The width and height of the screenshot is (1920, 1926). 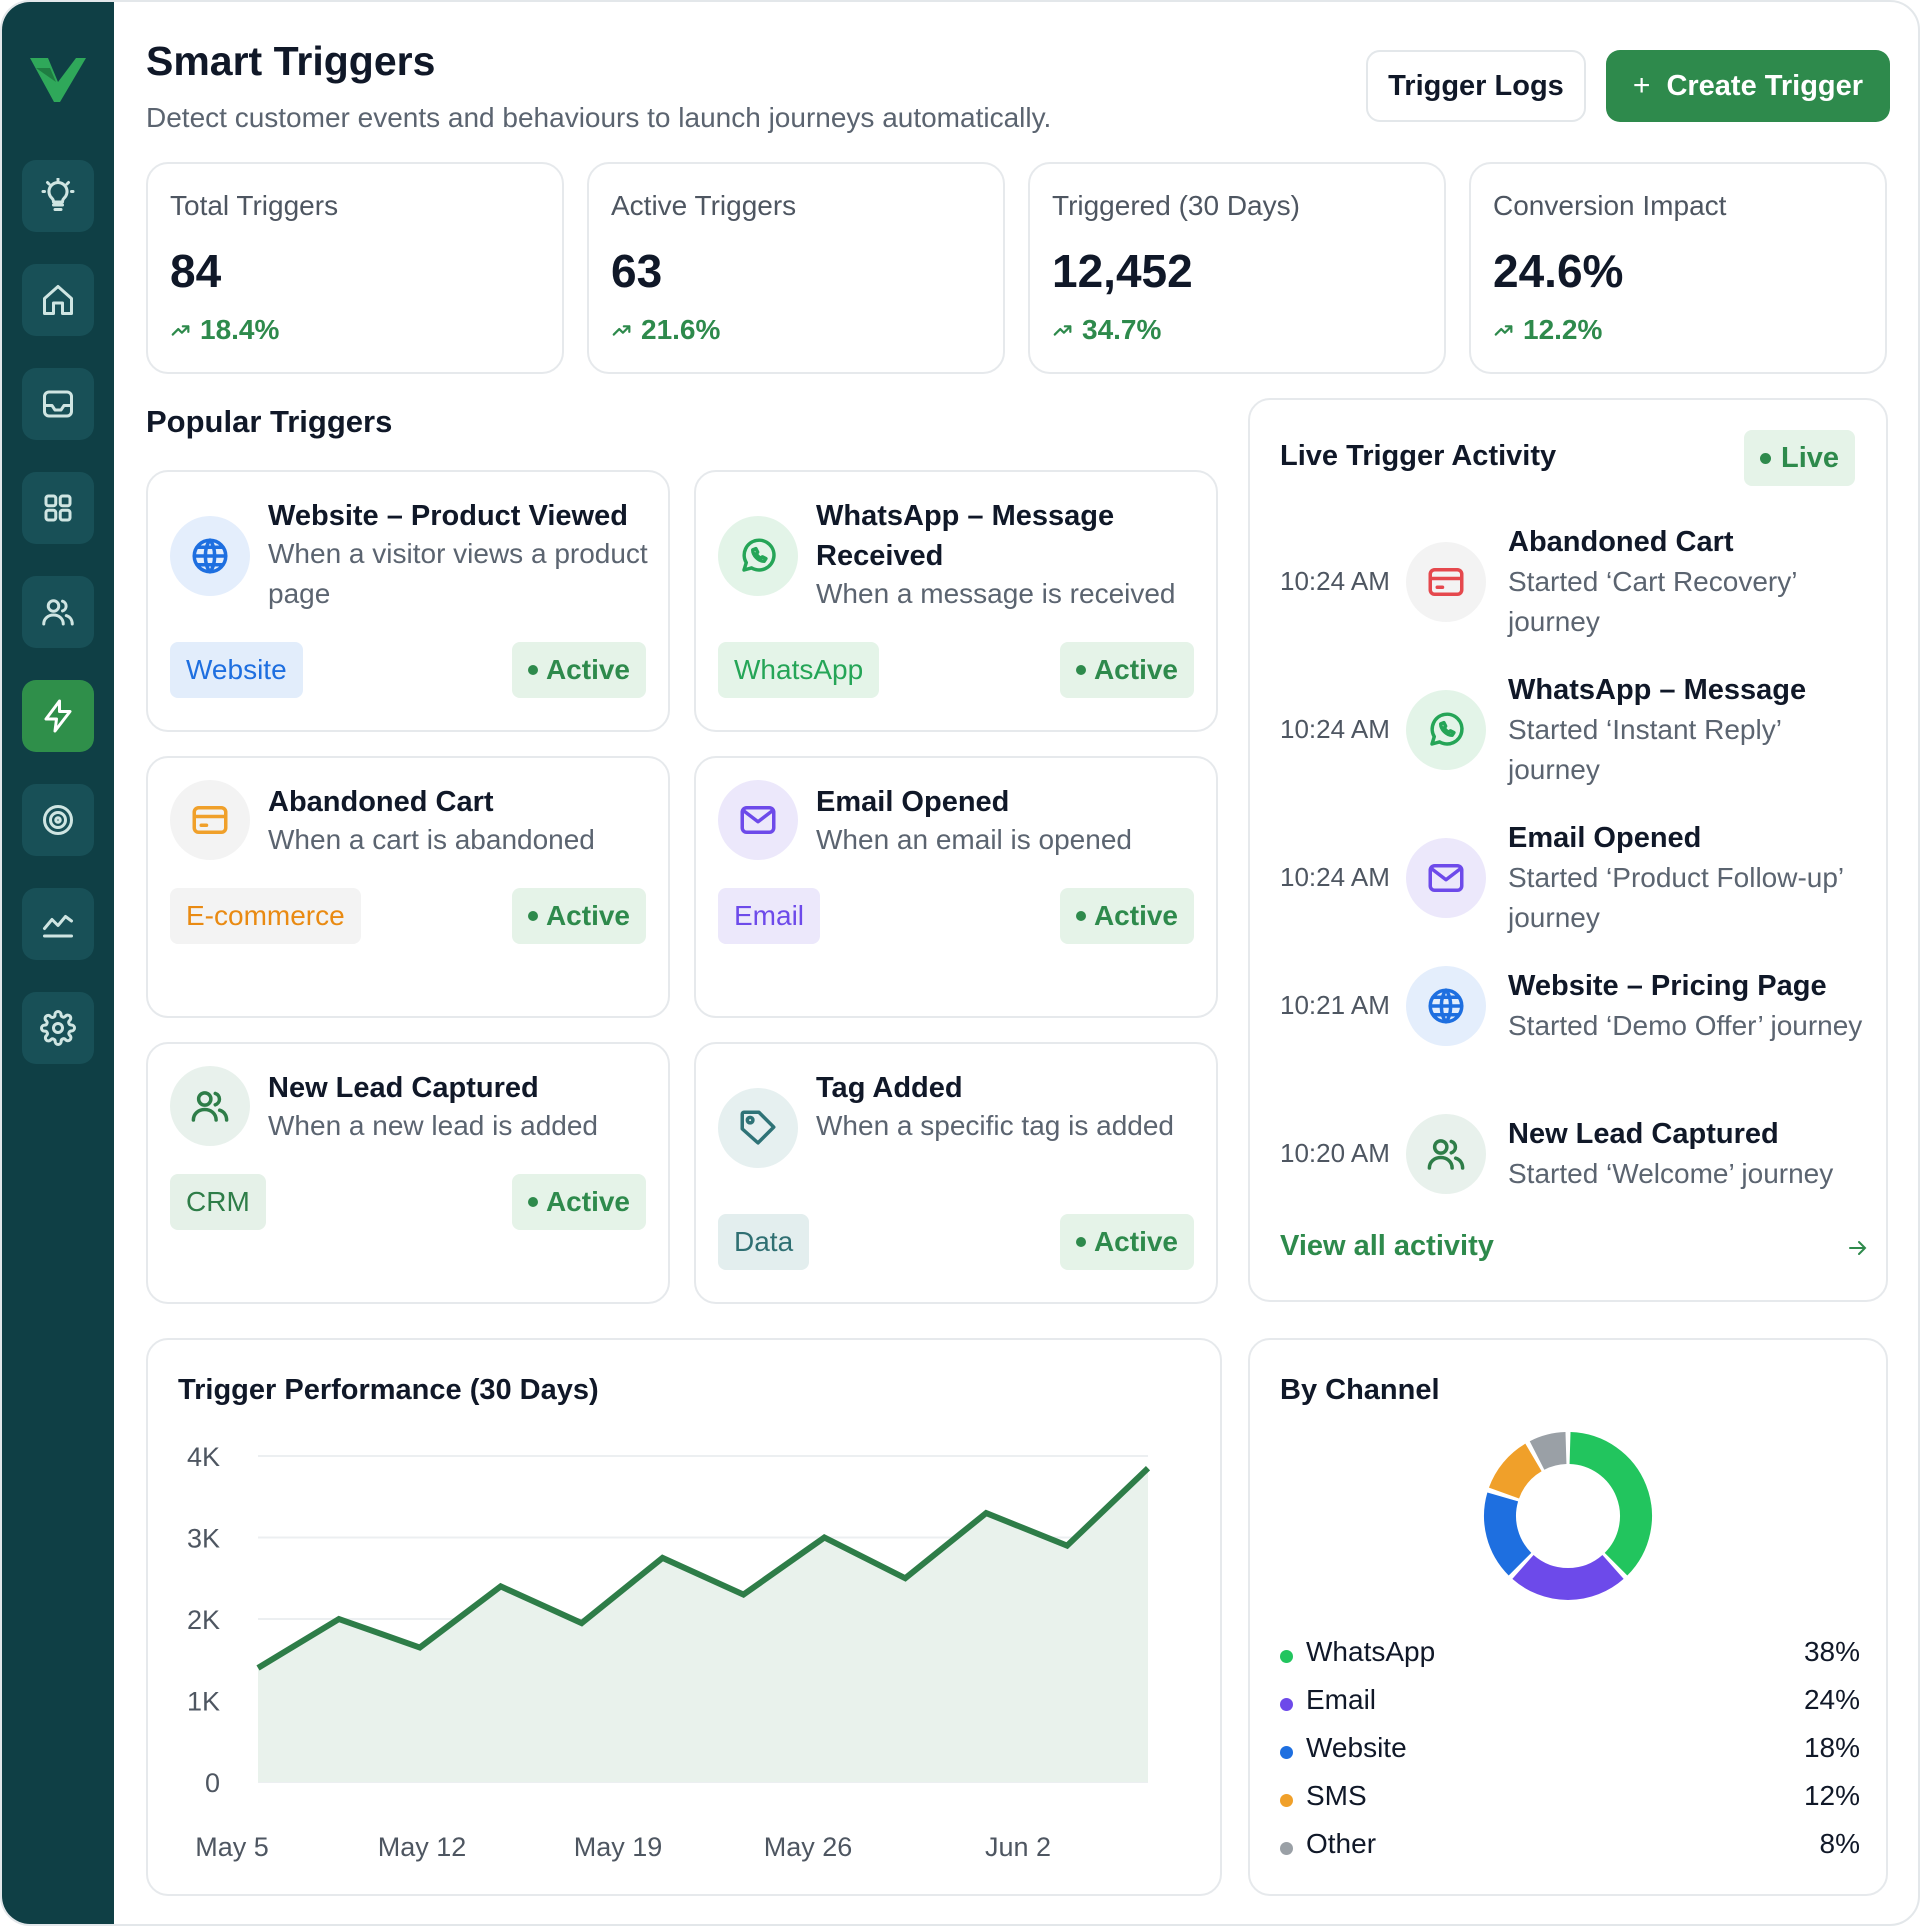 I want to click on trigger-title: Email Opened, so click(x=913, y=802).